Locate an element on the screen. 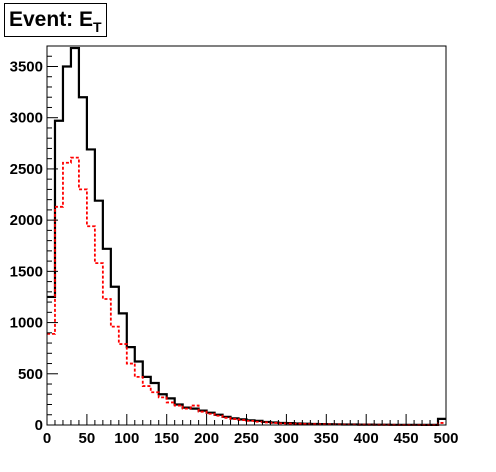 The width and height of the screenshot is (496, 472). x-tick-label: 150 is located at coordinates (166, 438).